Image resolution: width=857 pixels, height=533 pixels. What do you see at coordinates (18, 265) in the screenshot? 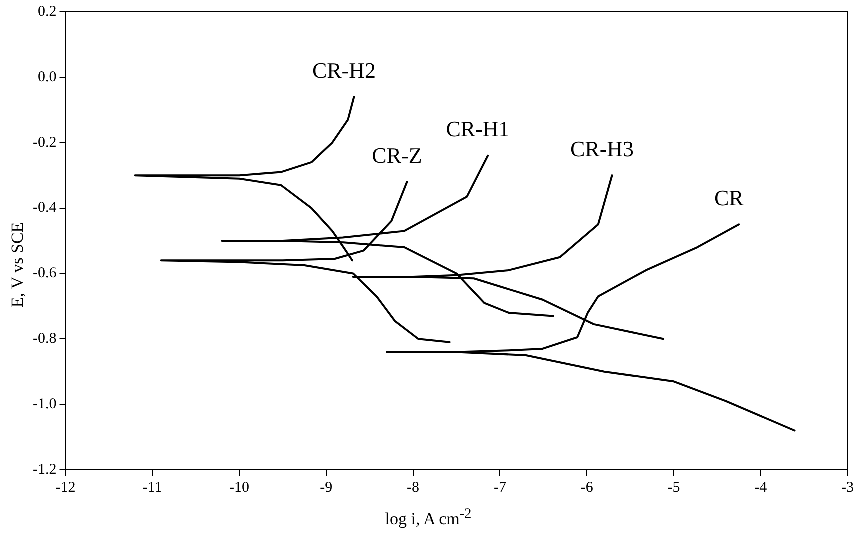
I see `y-axis-title: E, V vs SCE` at bounding box center [18, 265].